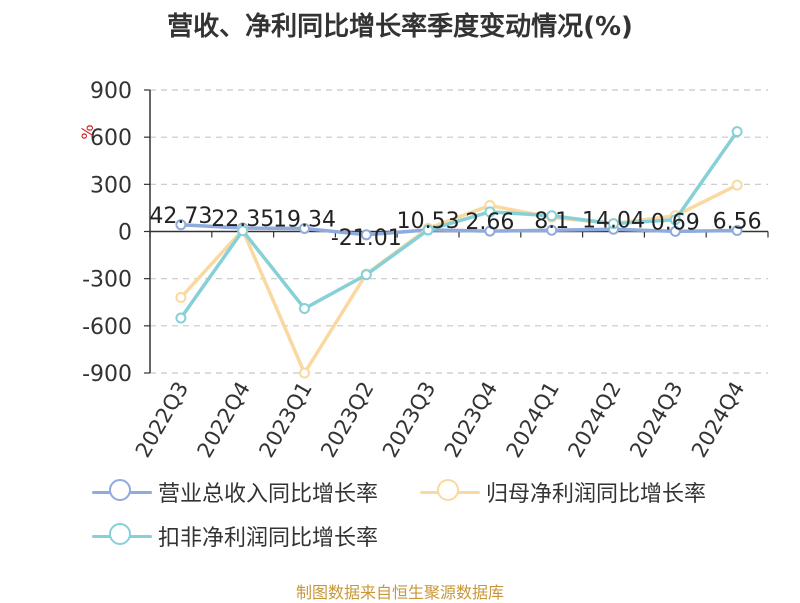  What do you see at coordinates (656, 420) in the screenshot?
I see `x-tick-label: 2024Q3` at bounding box center [656, 420].